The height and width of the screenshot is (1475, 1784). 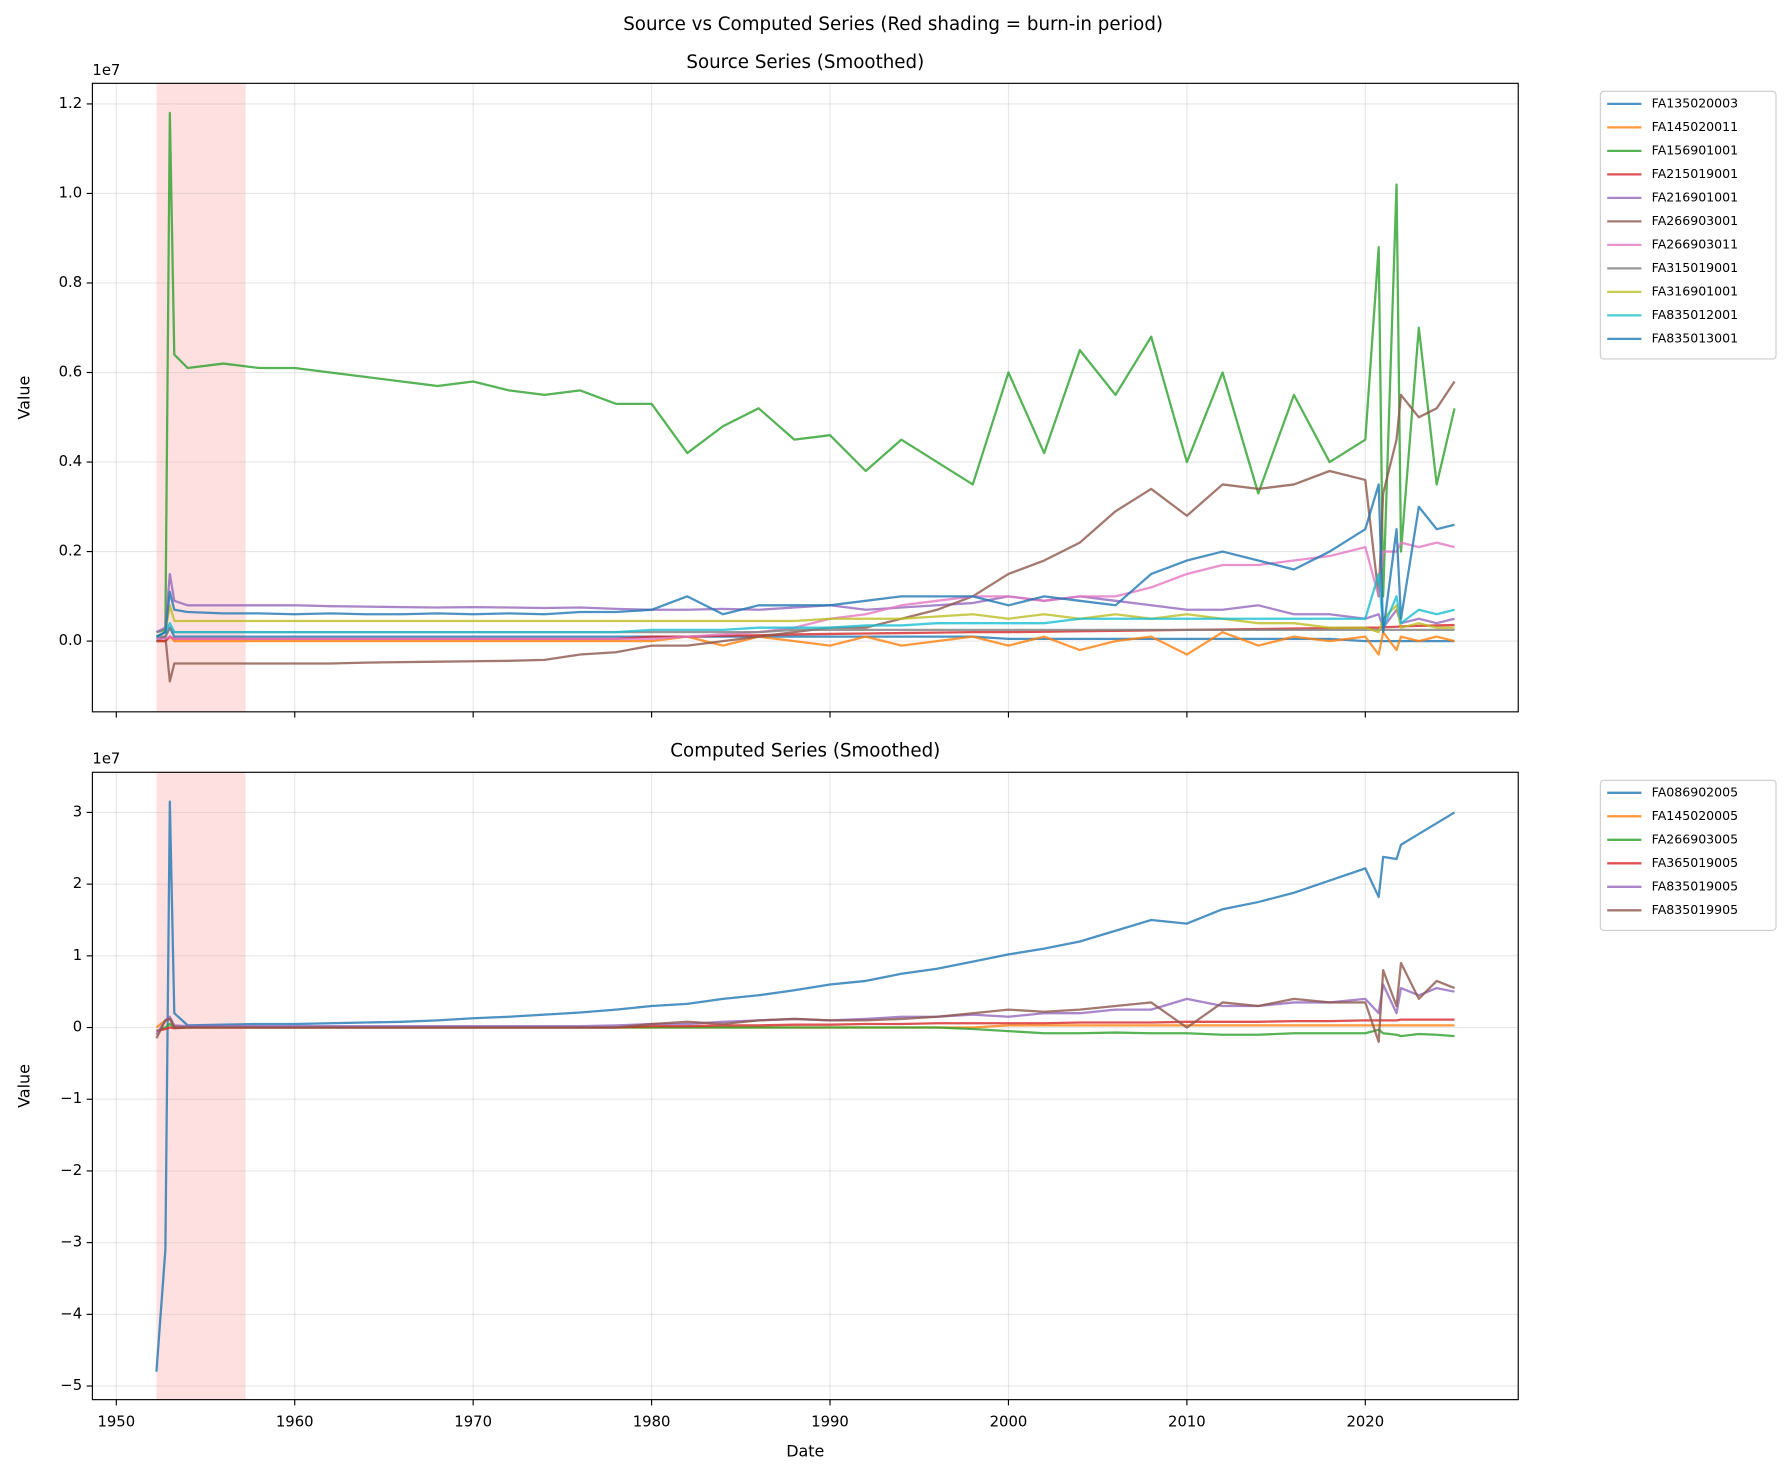 What do you see at coordinates (1695, 173) in the screenshot?
I see `legend-label: FA215019001` at bounding box center [1695, 173].